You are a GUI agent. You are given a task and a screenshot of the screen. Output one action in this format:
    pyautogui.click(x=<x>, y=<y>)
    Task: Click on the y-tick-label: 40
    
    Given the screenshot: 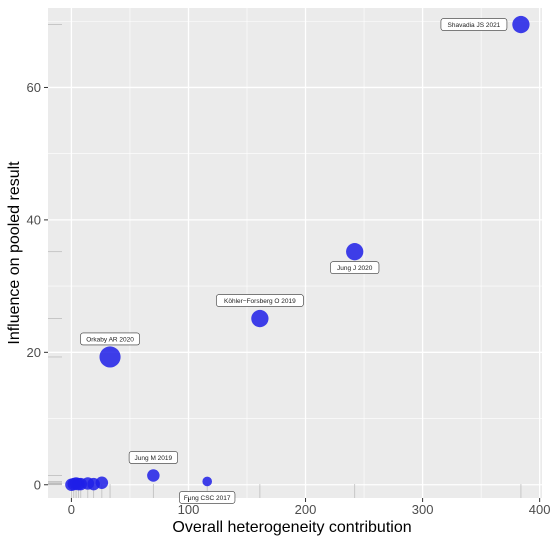 What is the action you would take?
    pyautogui.click(x=34, y=219)
    